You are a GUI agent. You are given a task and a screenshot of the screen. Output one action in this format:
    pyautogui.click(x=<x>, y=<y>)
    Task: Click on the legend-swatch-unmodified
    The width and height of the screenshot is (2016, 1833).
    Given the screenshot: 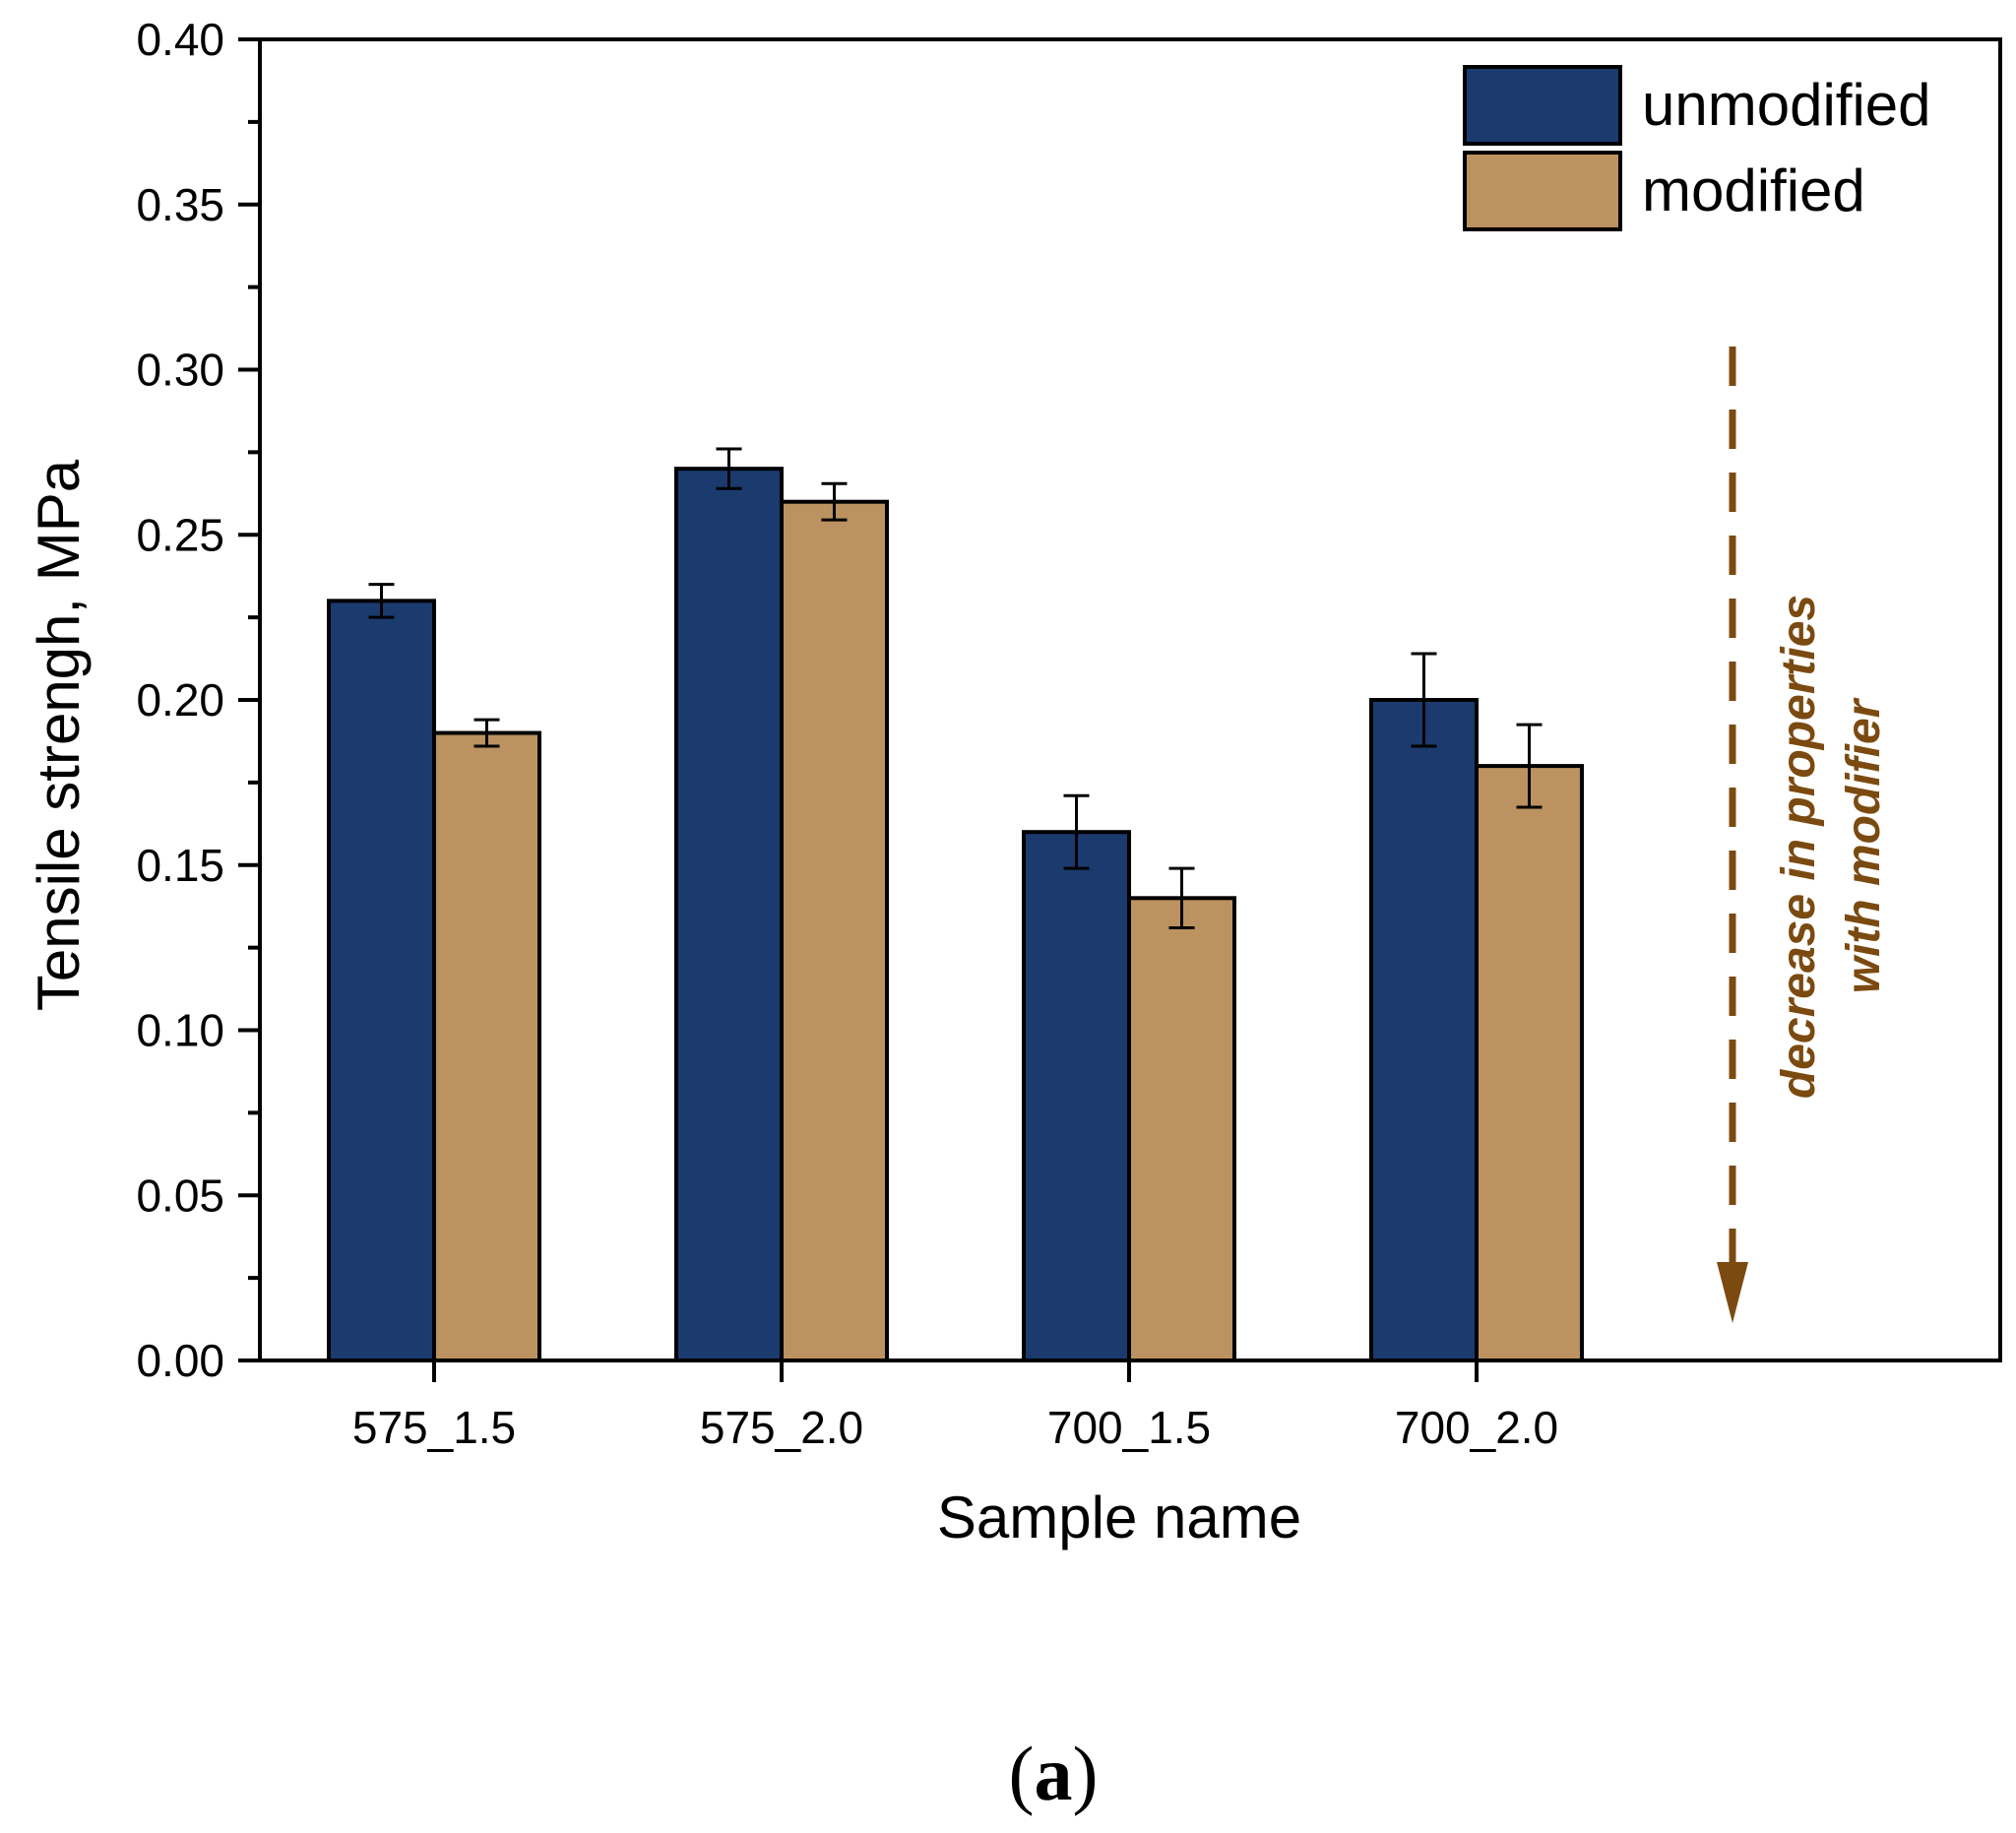 What is the action you would take?
    pyautogui.click(x=1542, y=106)
    